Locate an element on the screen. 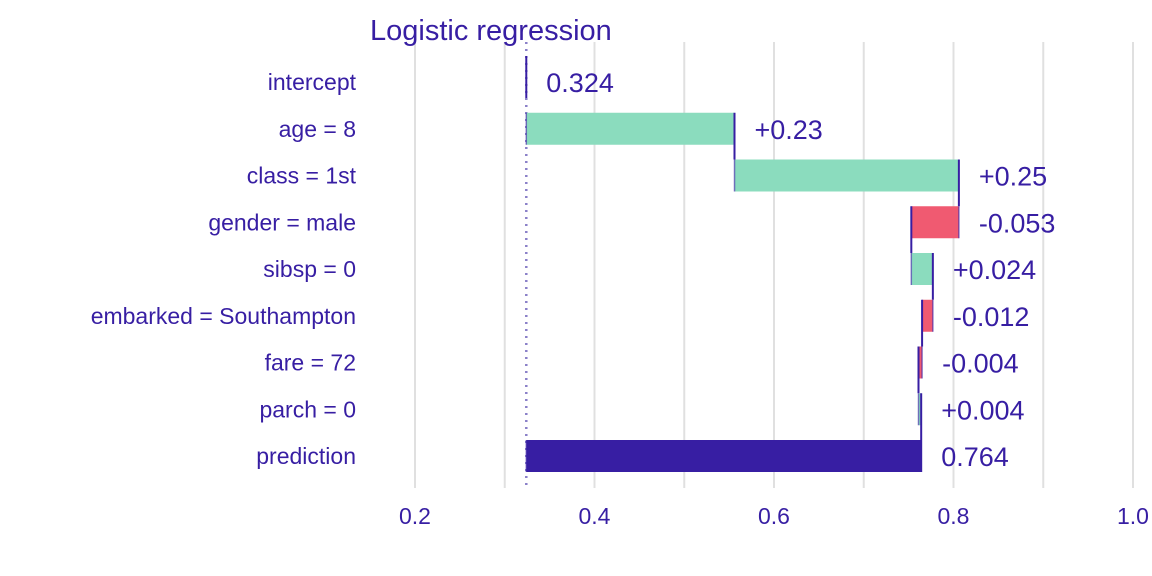  chart-title: Logistic regression is located at coordinates (491, 31).